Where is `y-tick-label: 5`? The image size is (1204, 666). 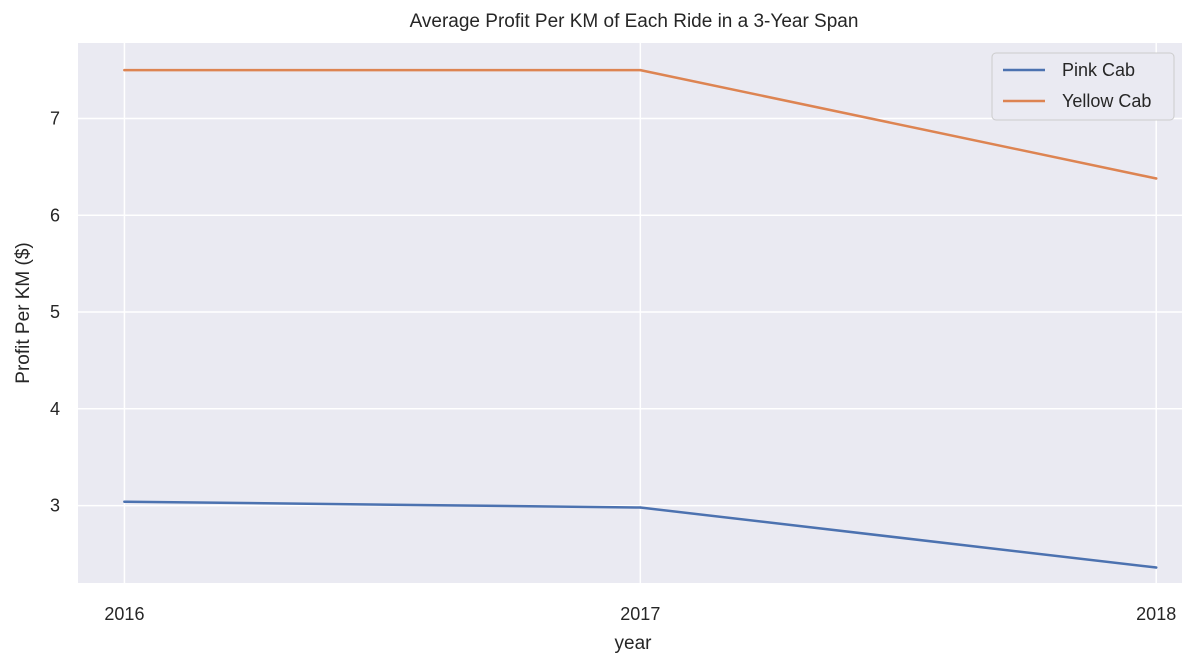
y-tick-label: 5 is located at coordinates (55, 312).